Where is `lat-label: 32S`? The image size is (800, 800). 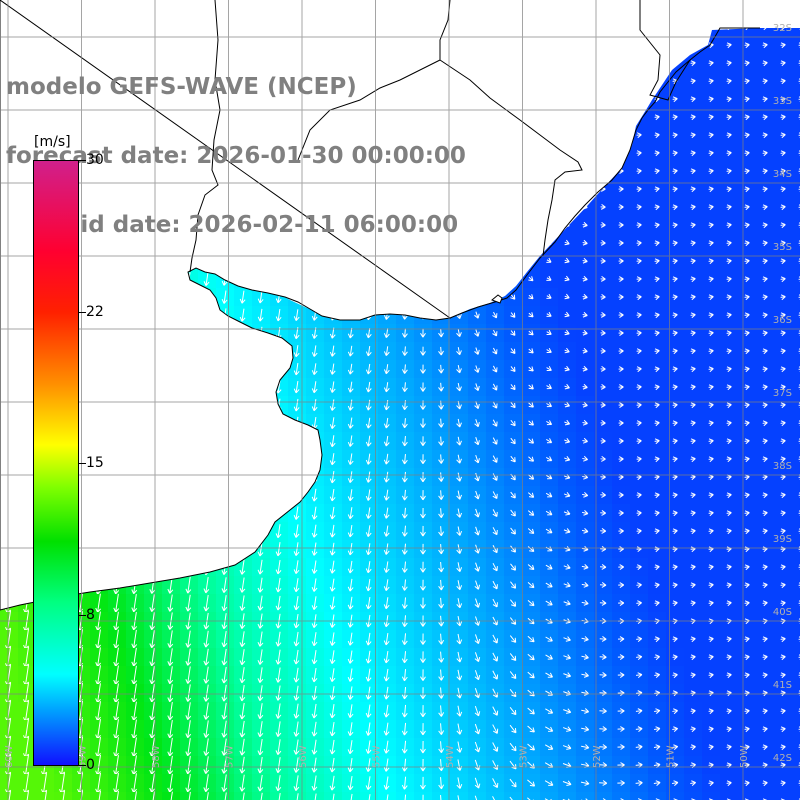
lat-label: 32S is located at coordinates (782, 28).